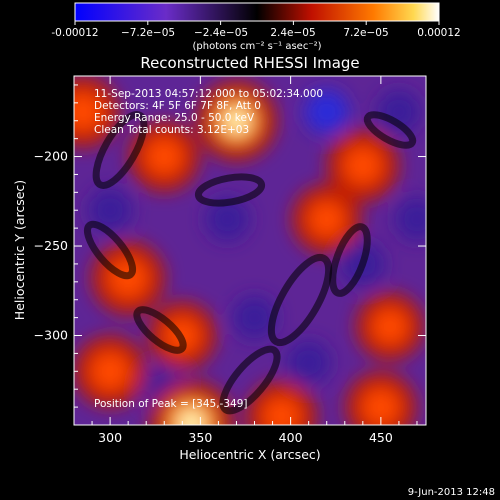 This screenshot has width=500, height=500. What do you see at coordinates (74, 33) in the screenshot?
I see `colorbar-tick-label: -0.00012` at bounding box center [74, 33].